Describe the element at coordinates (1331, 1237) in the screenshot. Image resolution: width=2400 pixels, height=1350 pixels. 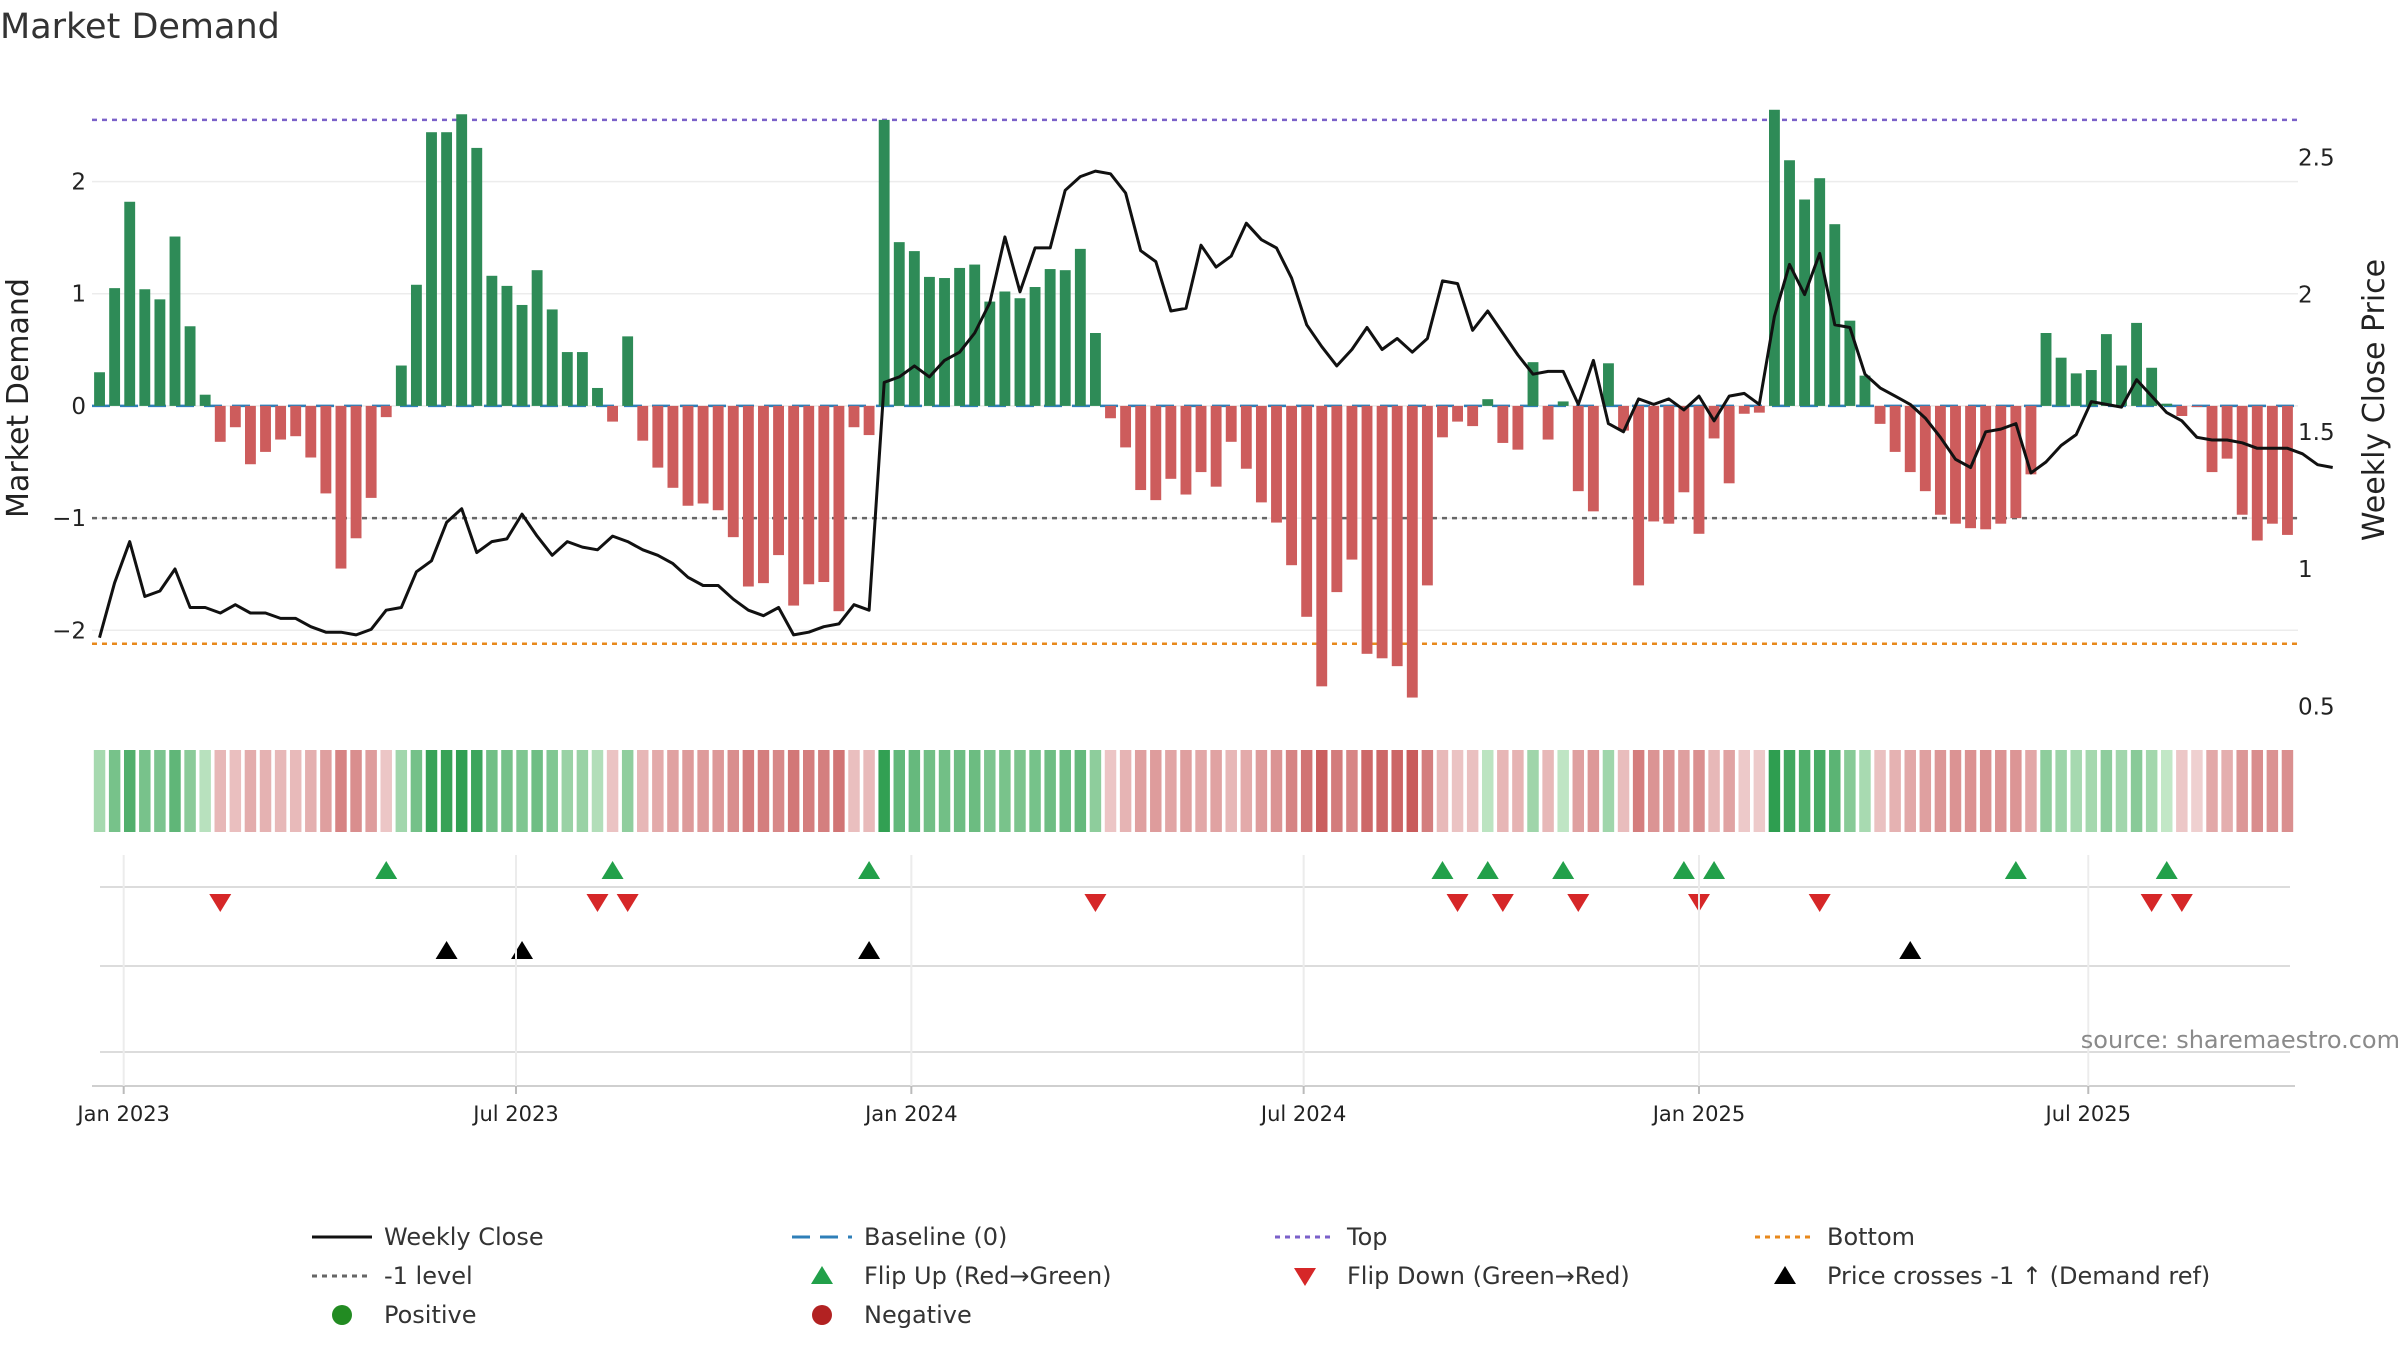
I see `legend-item: Top` at that location.